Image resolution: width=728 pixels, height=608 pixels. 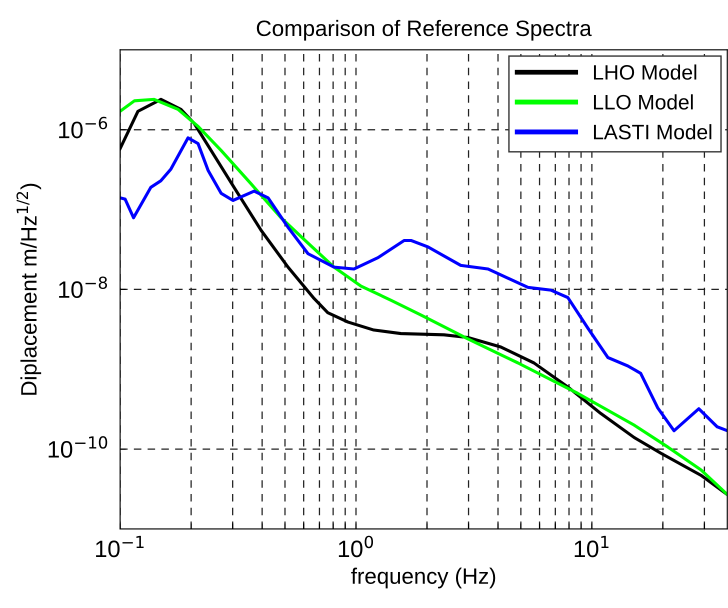 What do you see at coordinates (83, 287) in the screenshot?
I see `y-tick-label: 10$^{−8}$` at bounding box center [83, 287].